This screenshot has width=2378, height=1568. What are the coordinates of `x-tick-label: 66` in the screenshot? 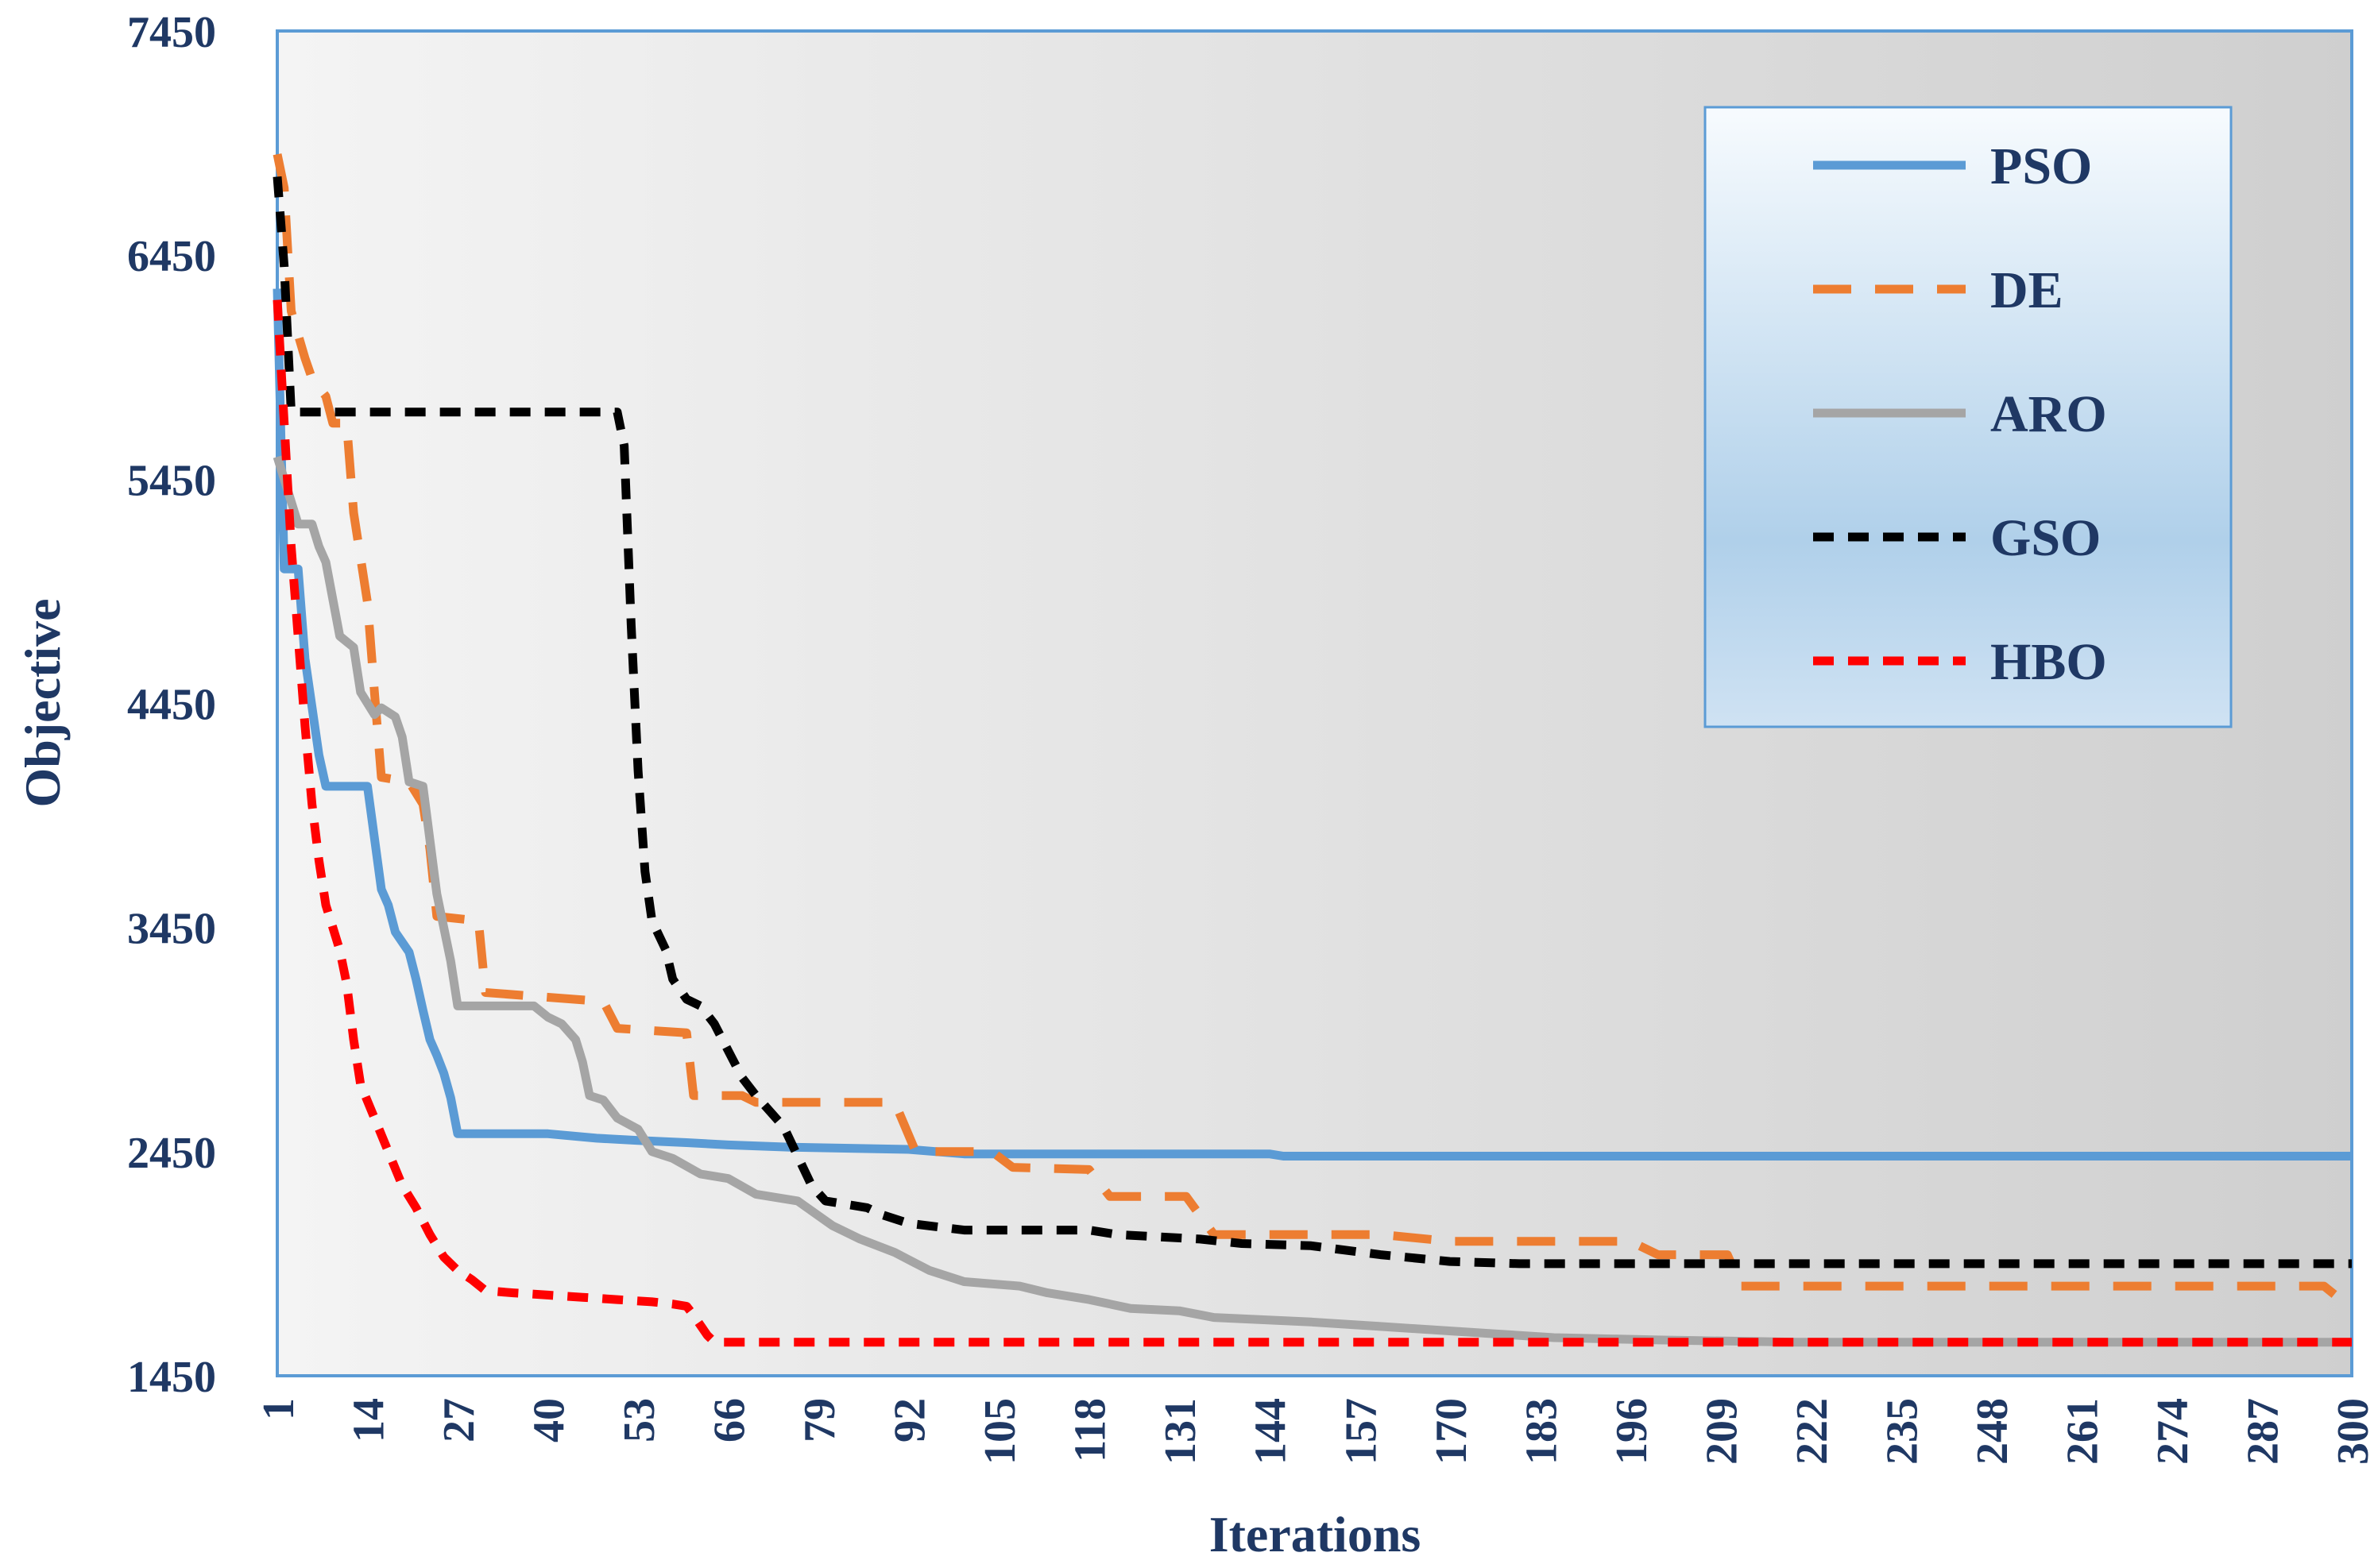 It's located at (730, 1420).